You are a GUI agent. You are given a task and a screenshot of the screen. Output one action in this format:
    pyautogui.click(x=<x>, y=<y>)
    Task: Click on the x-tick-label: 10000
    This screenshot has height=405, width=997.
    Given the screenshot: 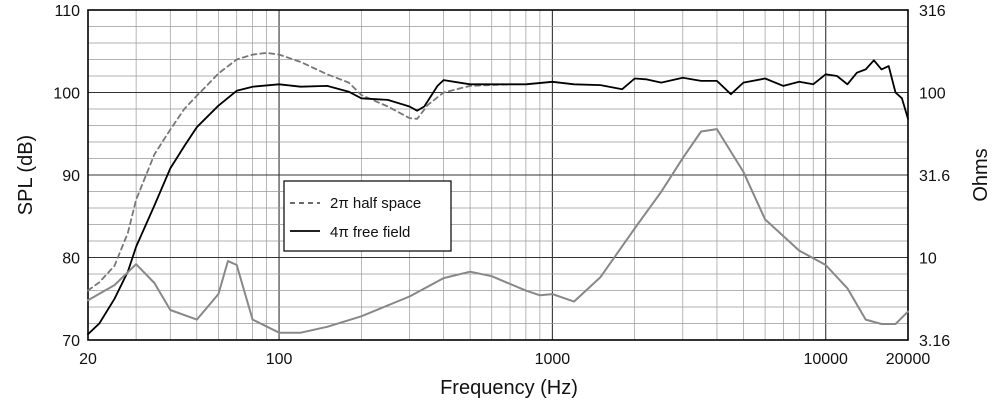 What is the action you would take?
    pyautogui.click(x=825, y=359)
    